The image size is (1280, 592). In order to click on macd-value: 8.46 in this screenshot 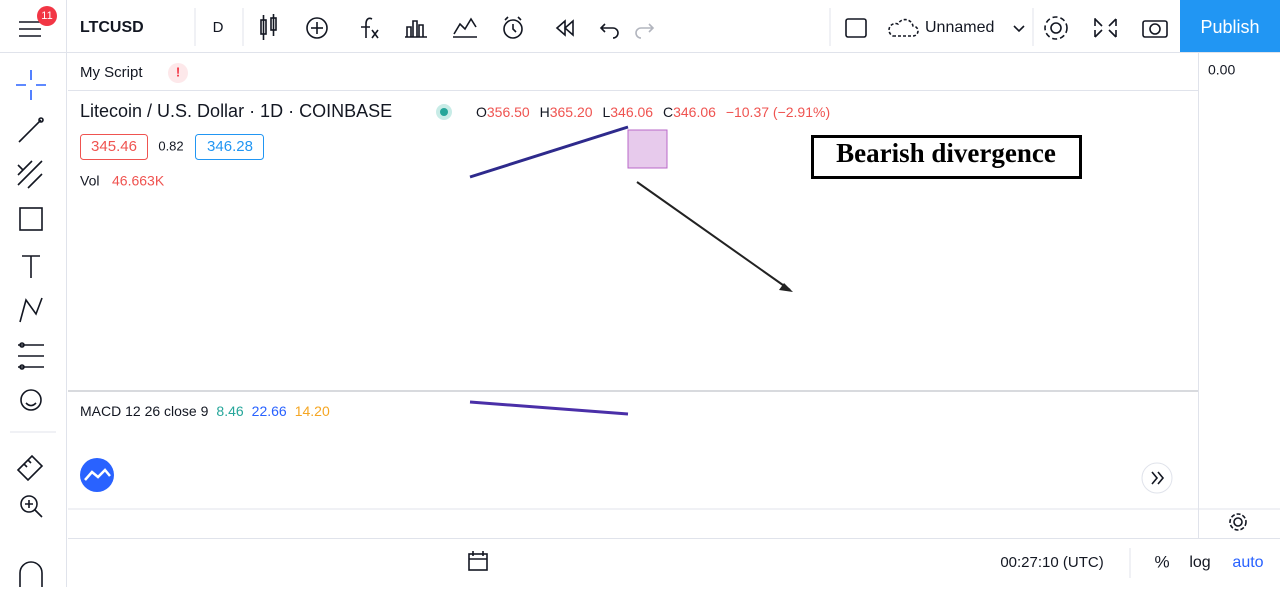, I will do `click(229, 411)`.